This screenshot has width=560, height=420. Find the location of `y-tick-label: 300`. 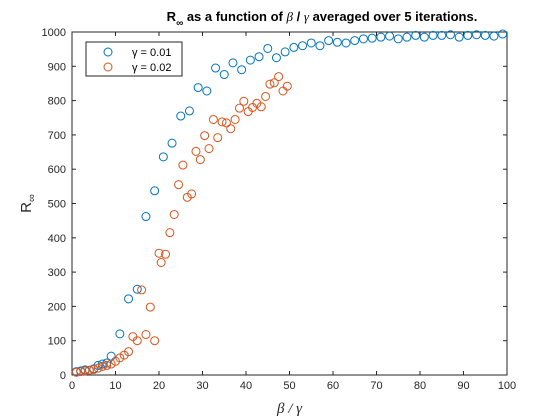

y-tick-label: 300 is located at coordinates (57, 273).